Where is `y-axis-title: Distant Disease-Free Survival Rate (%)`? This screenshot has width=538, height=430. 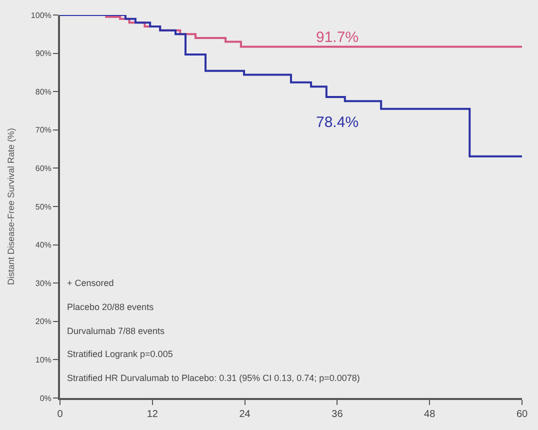 y-axis-title: Distant Disease-Free Survival Rate (%) is located at coordinates (11, 207).